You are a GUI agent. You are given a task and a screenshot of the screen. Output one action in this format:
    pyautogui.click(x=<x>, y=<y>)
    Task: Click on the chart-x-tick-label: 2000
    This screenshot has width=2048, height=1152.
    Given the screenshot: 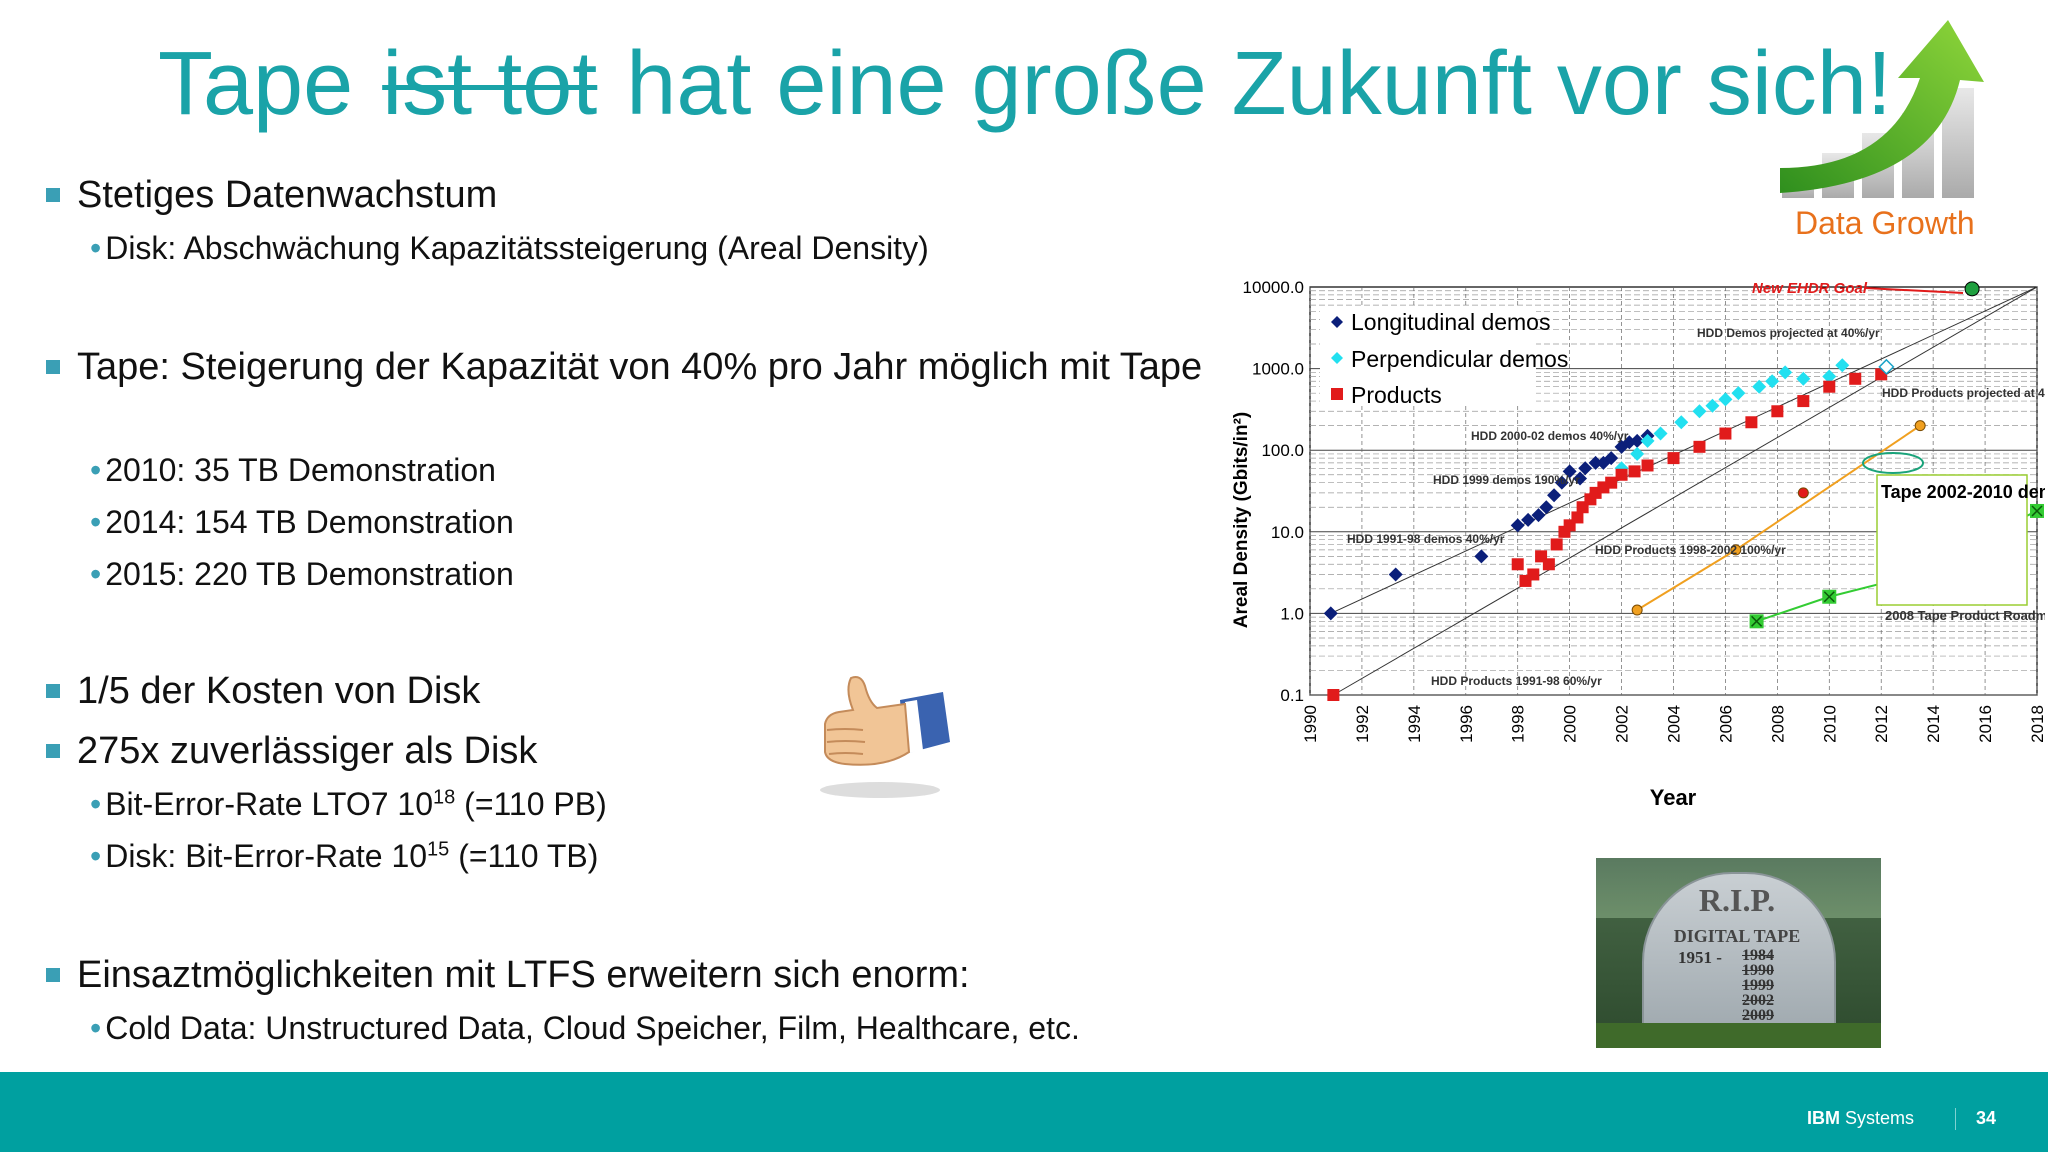 What is the action you would take?
    pyautogui.click(x=1570, y=724)
    